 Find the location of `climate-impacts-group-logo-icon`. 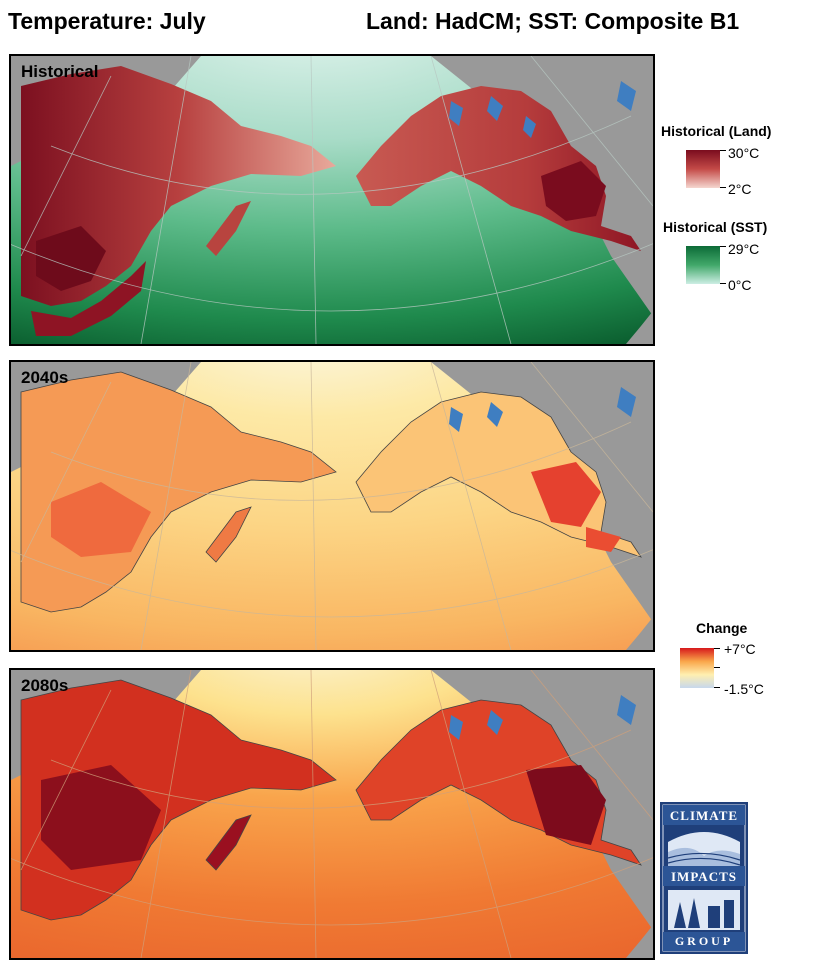

climate-impacts-group-logo-icon is located at coordinates (704, 878).